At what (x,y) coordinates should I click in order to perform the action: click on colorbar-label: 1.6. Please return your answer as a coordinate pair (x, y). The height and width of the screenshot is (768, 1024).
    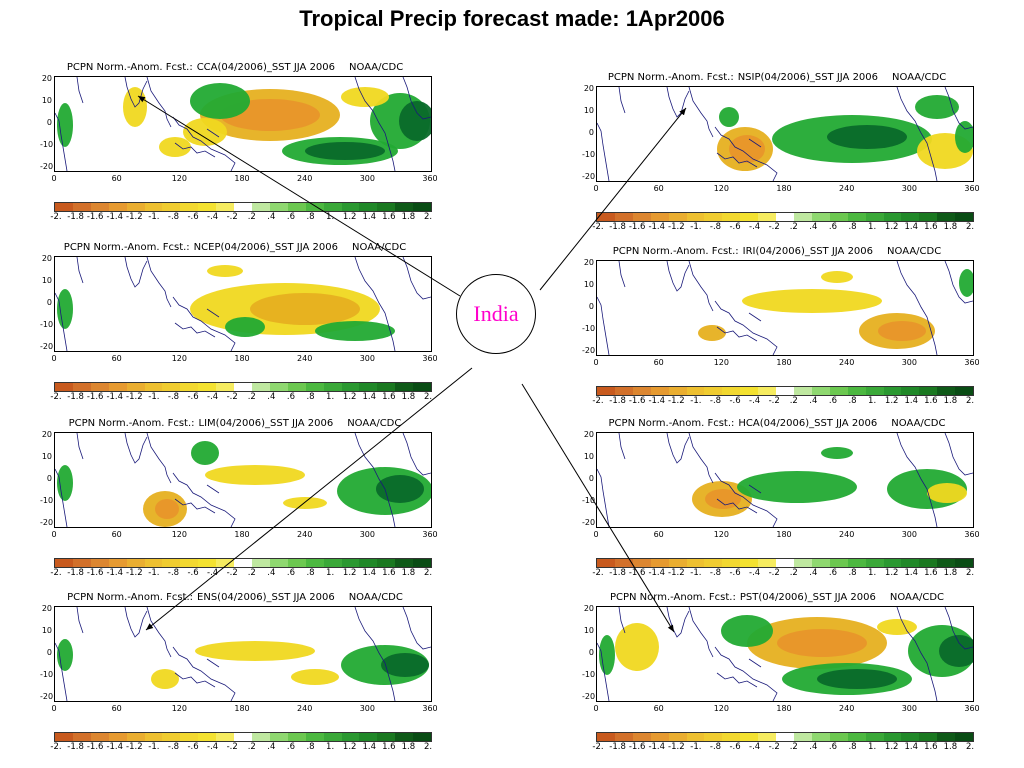
    Looking at the image, I should click on (931, 573).